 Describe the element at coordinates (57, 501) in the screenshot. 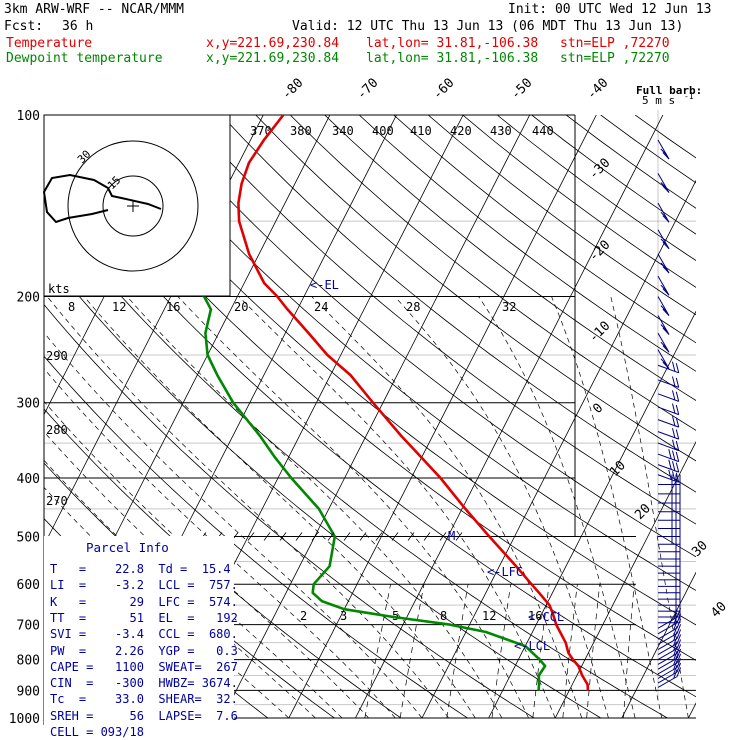

I see `dry-adiabat-label: 270` at that location.